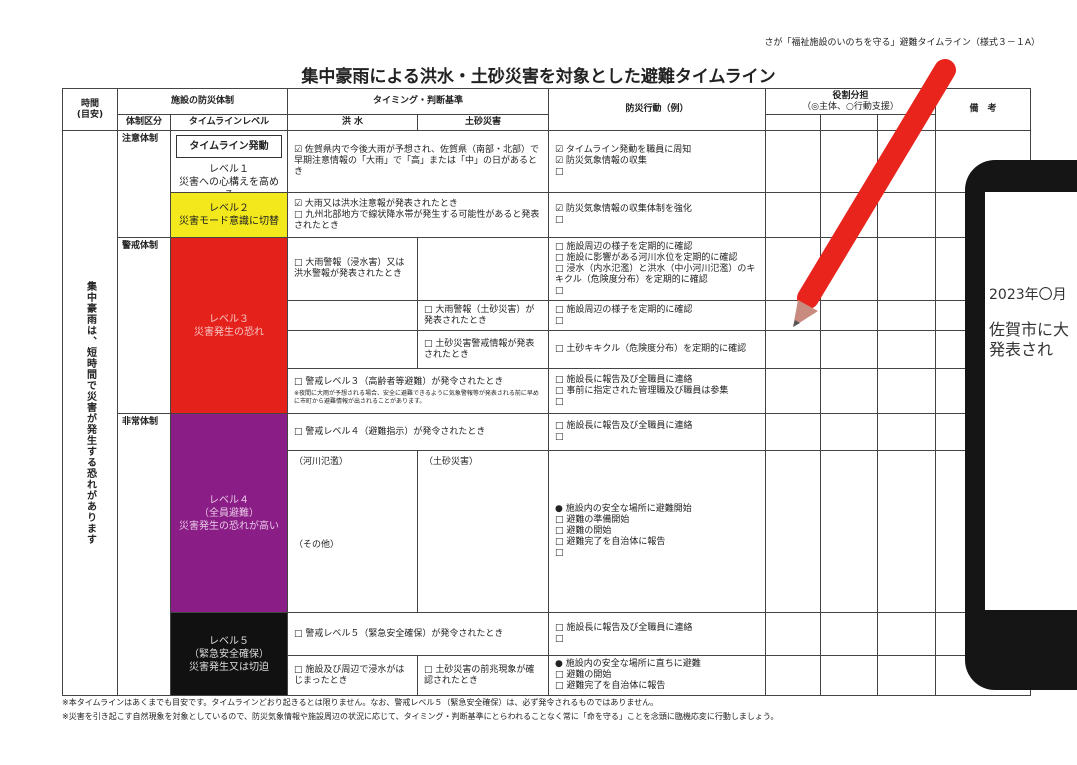 This screenshot has height=765, width=1077. Describe the element at coordinates (479, 349) in the screenshot. I see `criteria-item: □ 土砂災害警戒情報が発表されたとき` at that location.